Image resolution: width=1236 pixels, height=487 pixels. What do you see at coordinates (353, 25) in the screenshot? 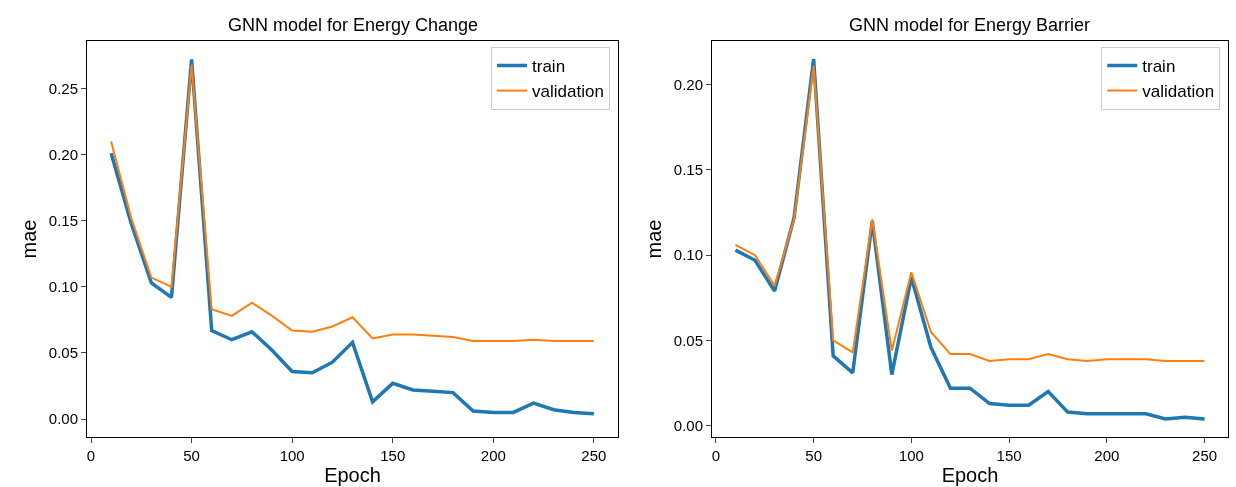
I see `chart-title: GNN model for Energy Change` at bounding box center [353, 25].